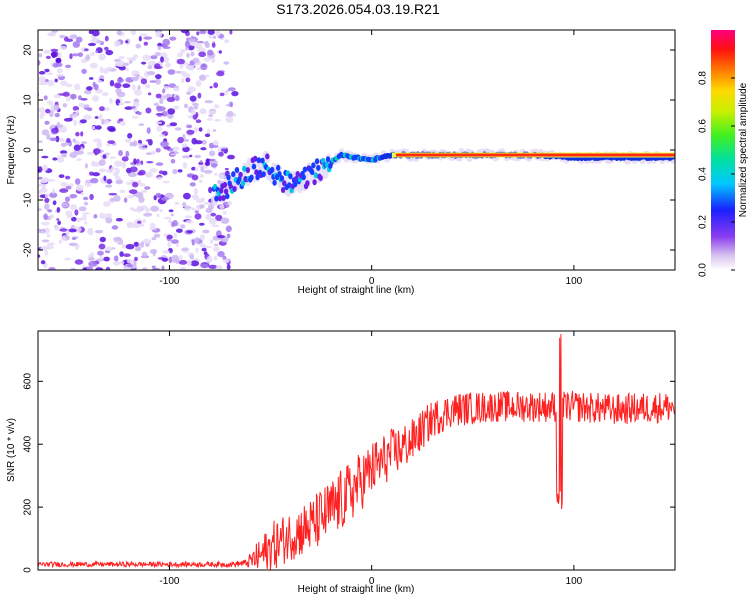  I want to click on spectrogram-y-tick-label: -10, so click(28, 199).